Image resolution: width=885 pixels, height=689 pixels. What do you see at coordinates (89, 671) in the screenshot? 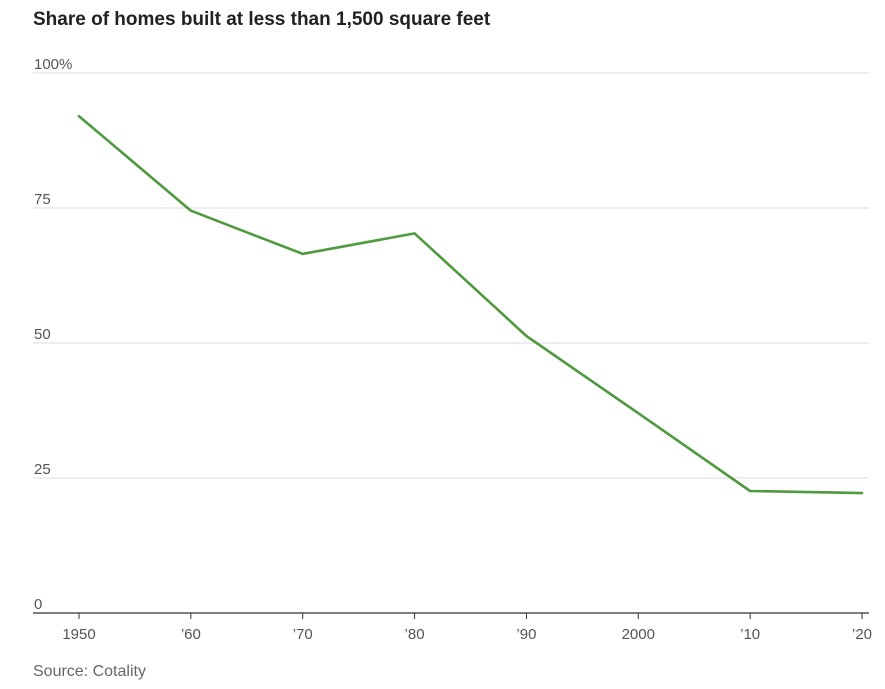
I see `source-note: Source: Cotality` at bounding box center [89, 671].